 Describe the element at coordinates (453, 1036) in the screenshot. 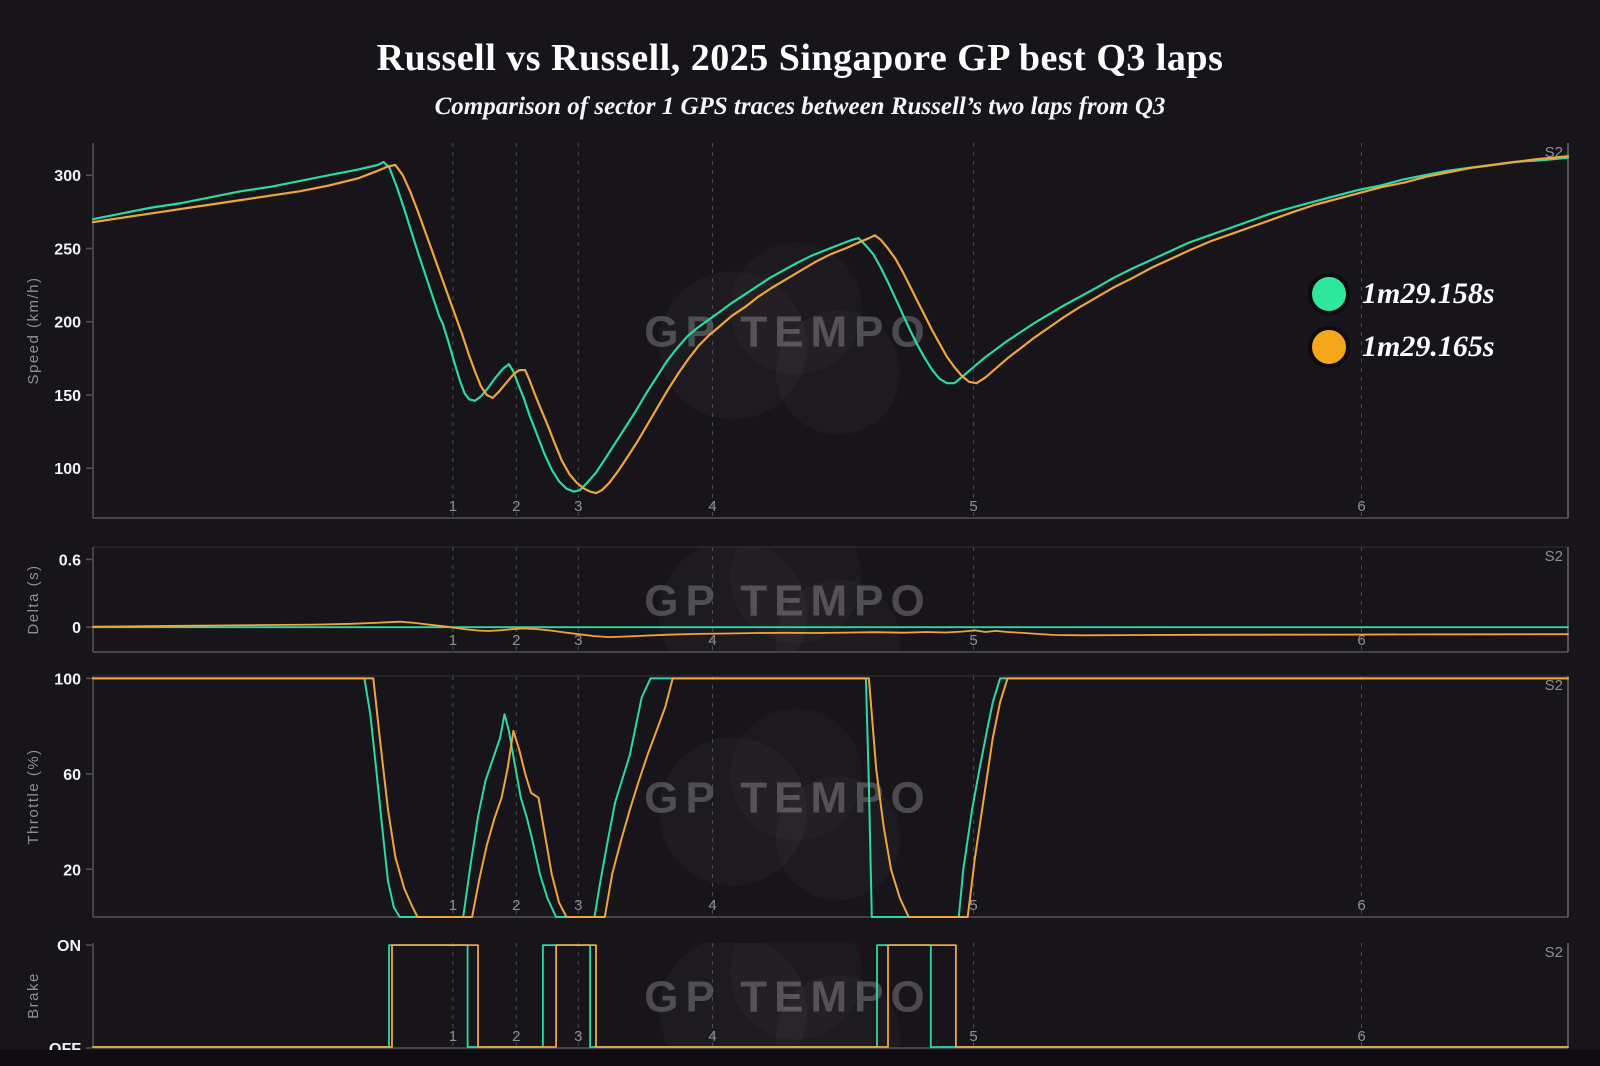

I see `brake-corner-label-1: 1` at that location.